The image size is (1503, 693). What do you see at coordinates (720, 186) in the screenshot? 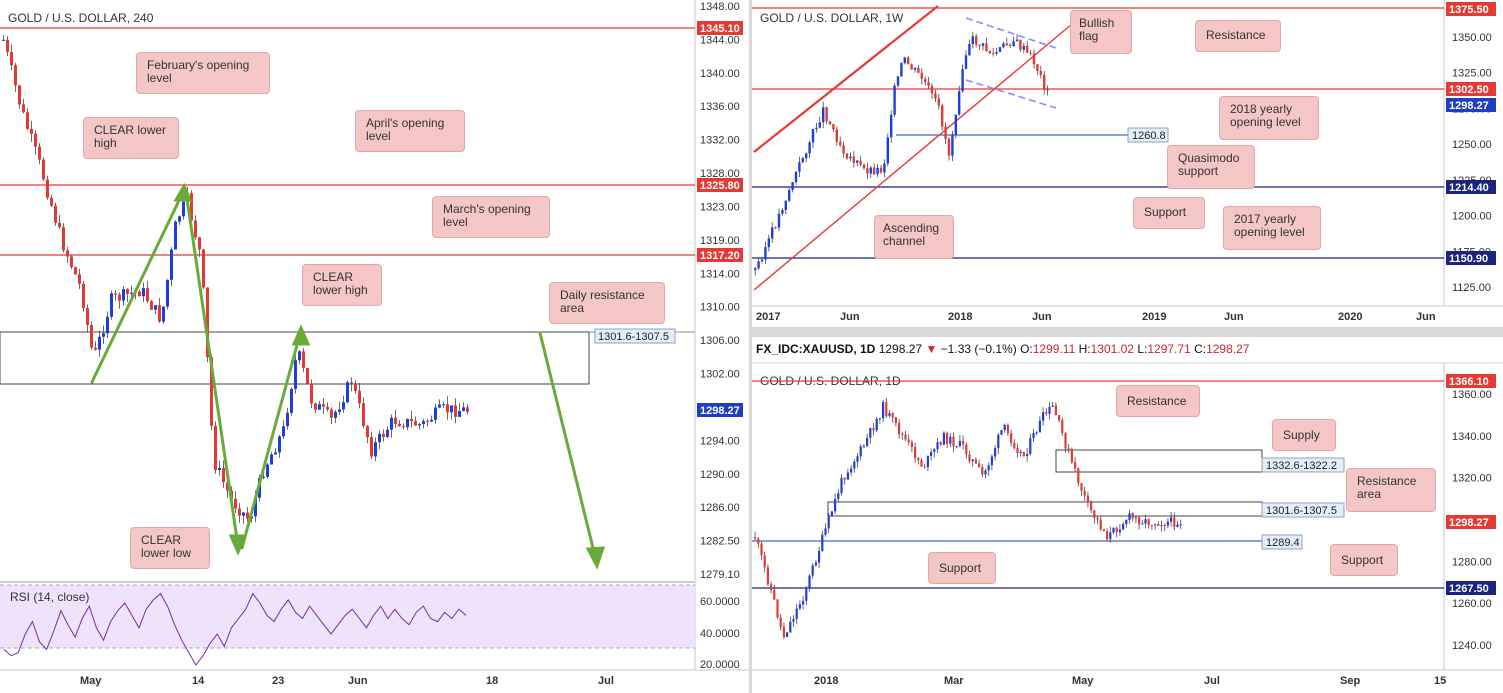
I see `tag-1325: 1325.80` at bounding box center [720, 186].